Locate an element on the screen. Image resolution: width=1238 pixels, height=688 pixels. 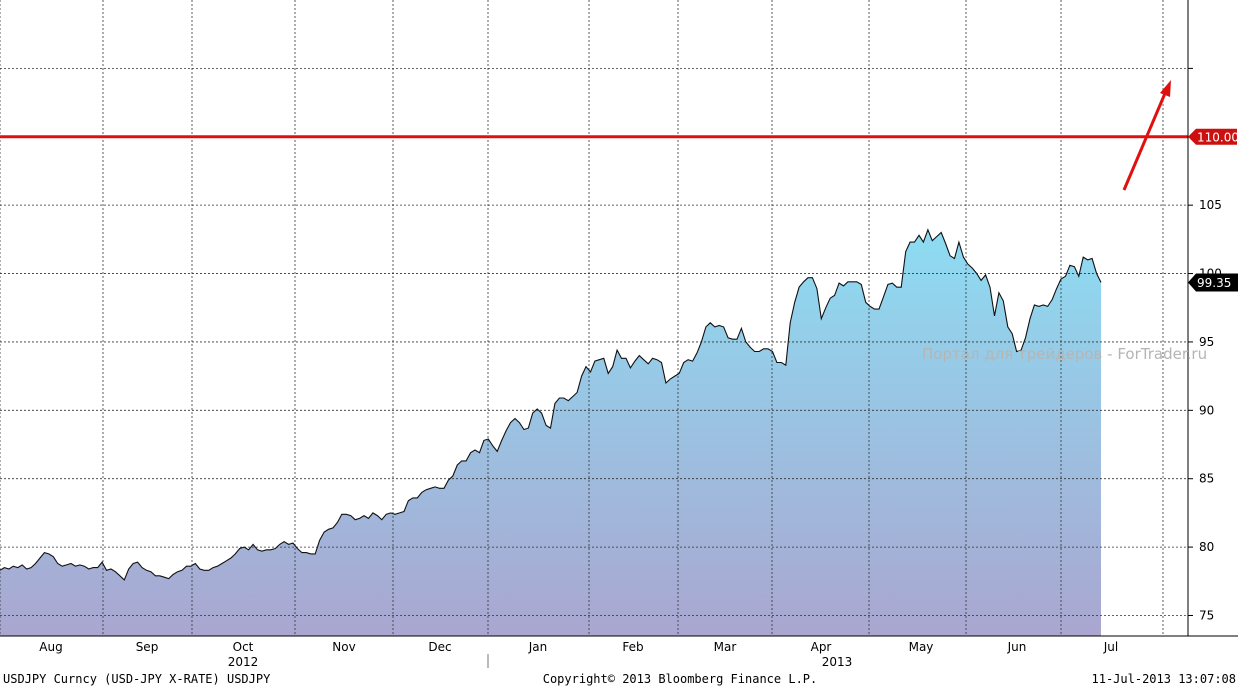
x-tick-label: Jul is located at coordinates (1110, 647).